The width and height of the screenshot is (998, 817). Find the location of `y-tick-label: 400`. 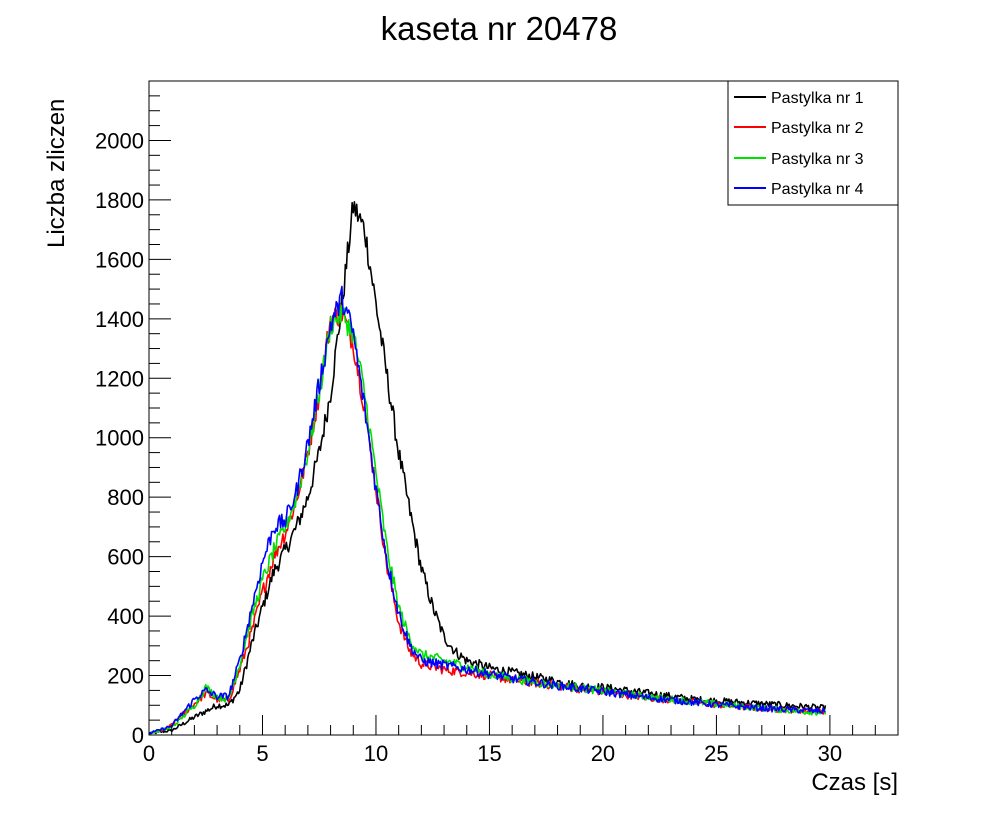

y-tick-label: 400 is located at coordinates (125, 616).